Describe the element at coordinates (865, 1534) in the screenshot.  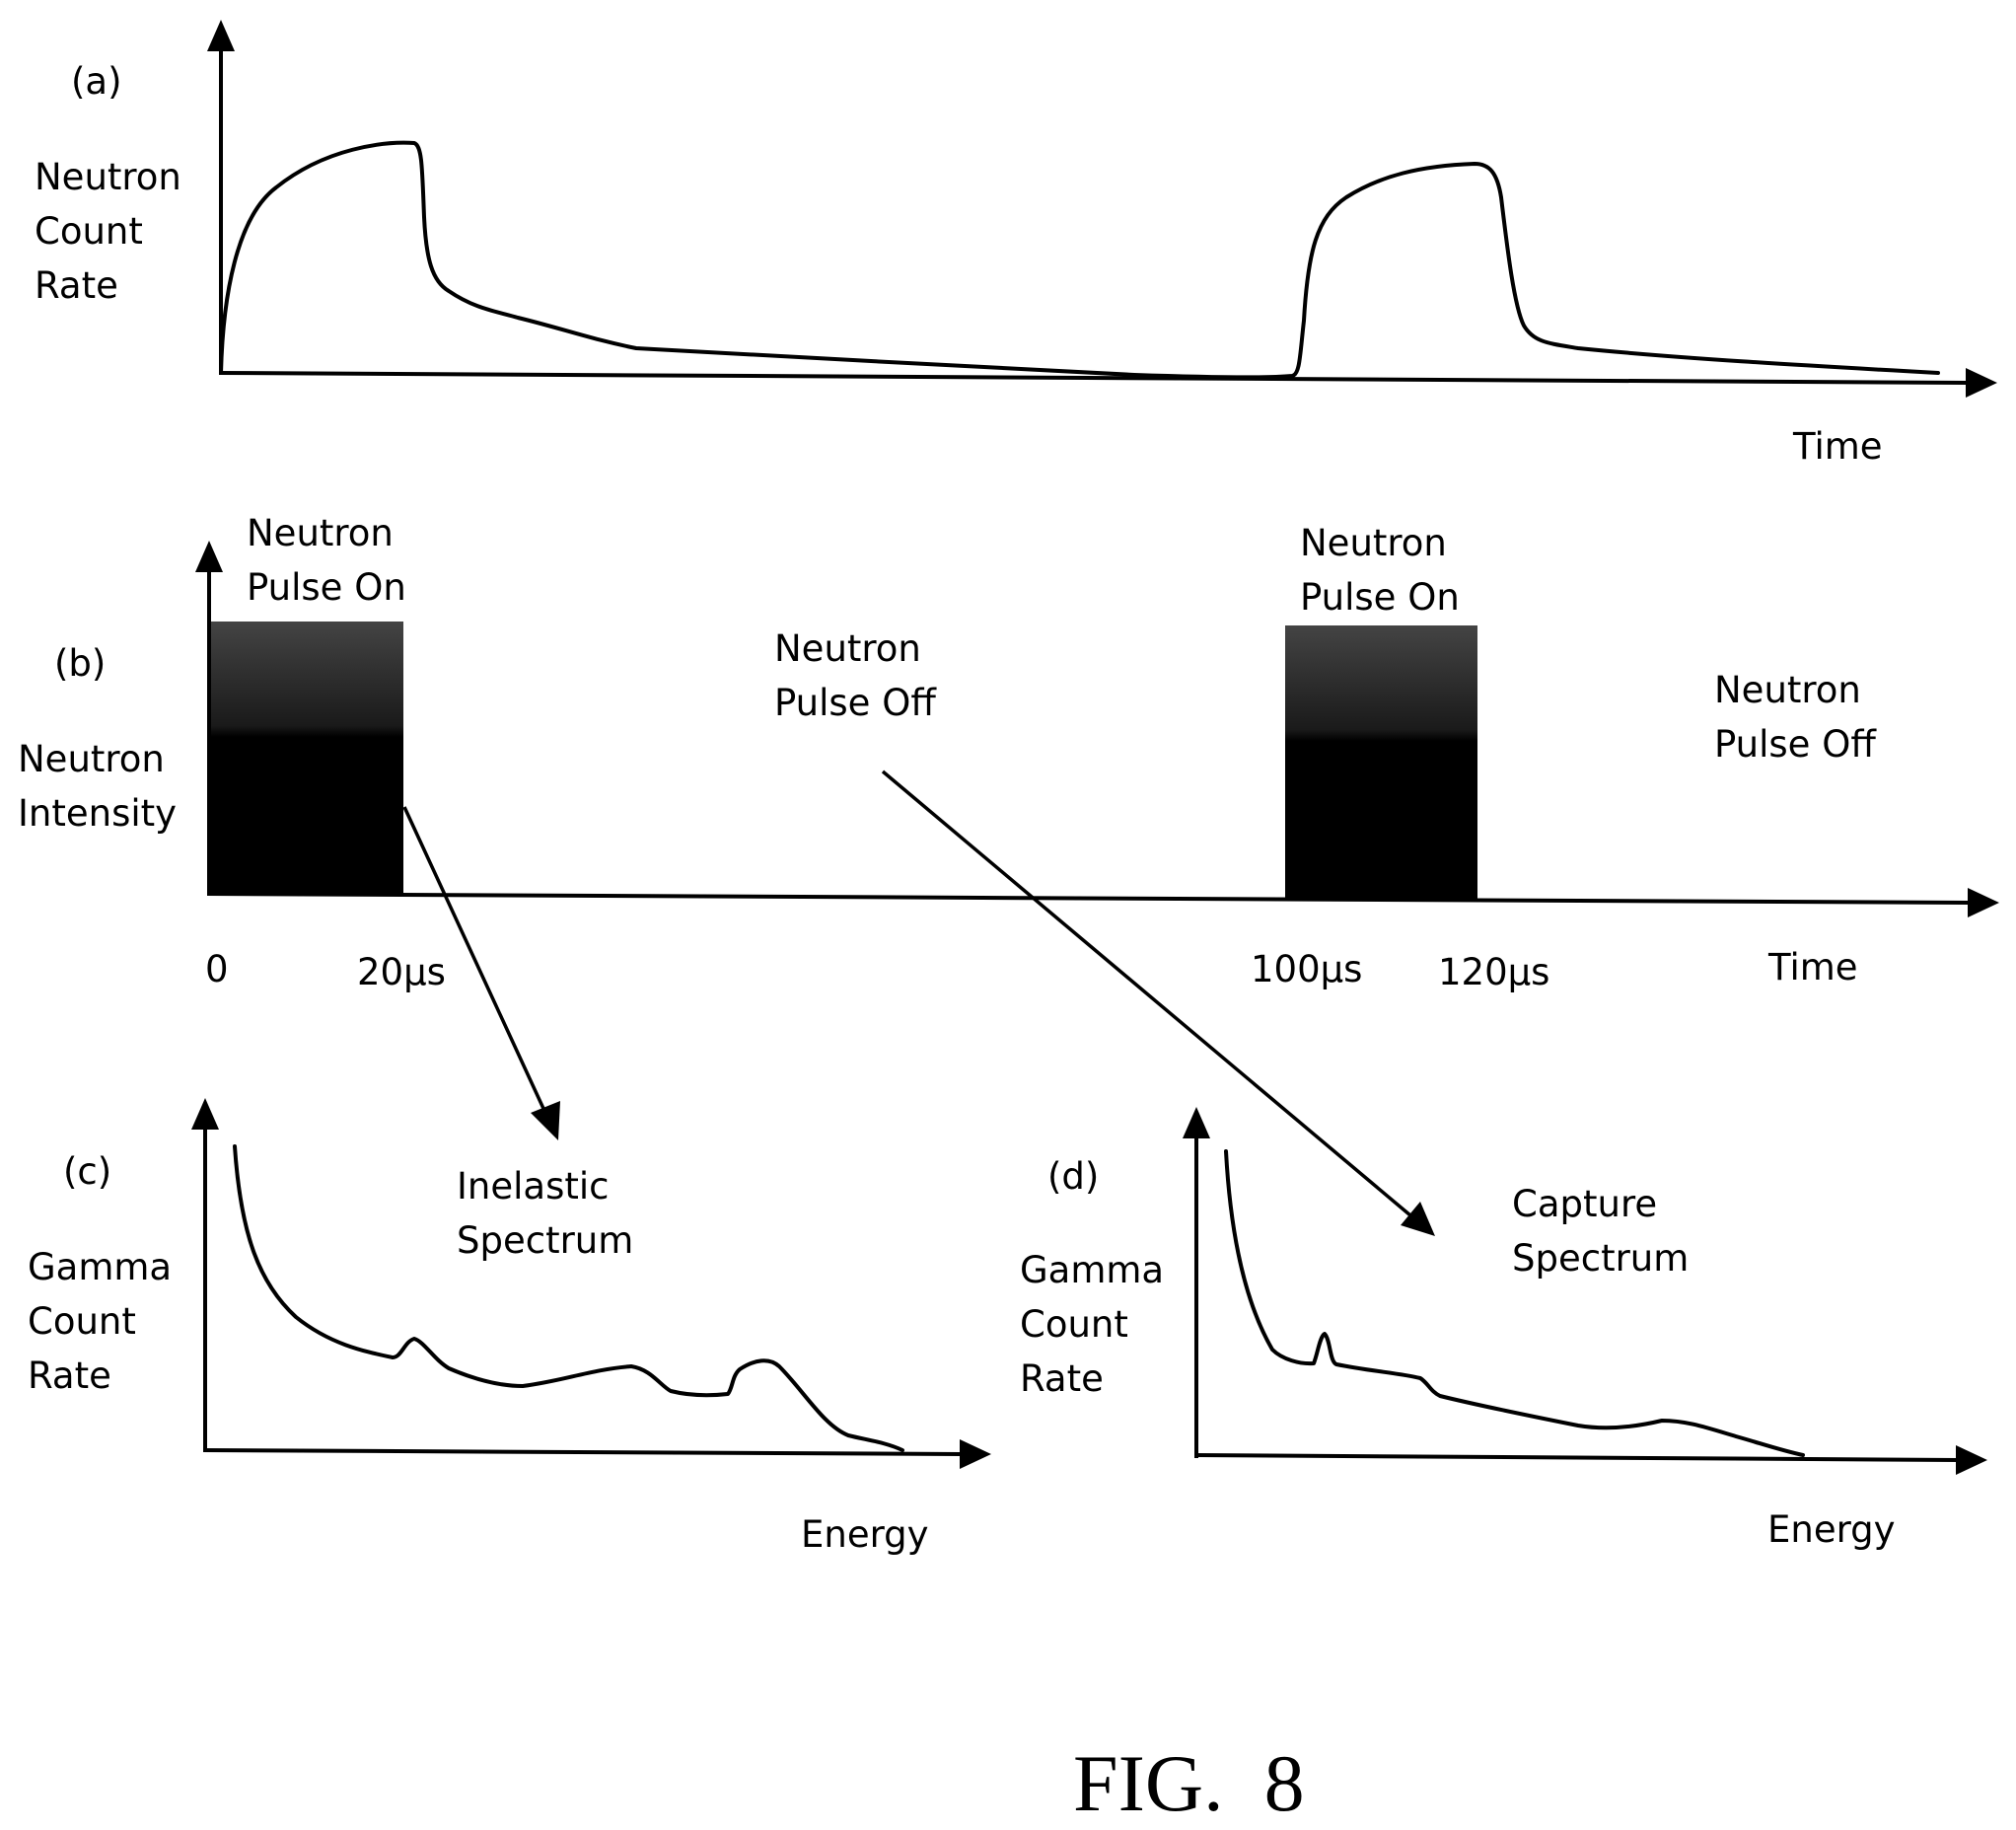
I see `panel-c-xlabel: Energy` at that location.